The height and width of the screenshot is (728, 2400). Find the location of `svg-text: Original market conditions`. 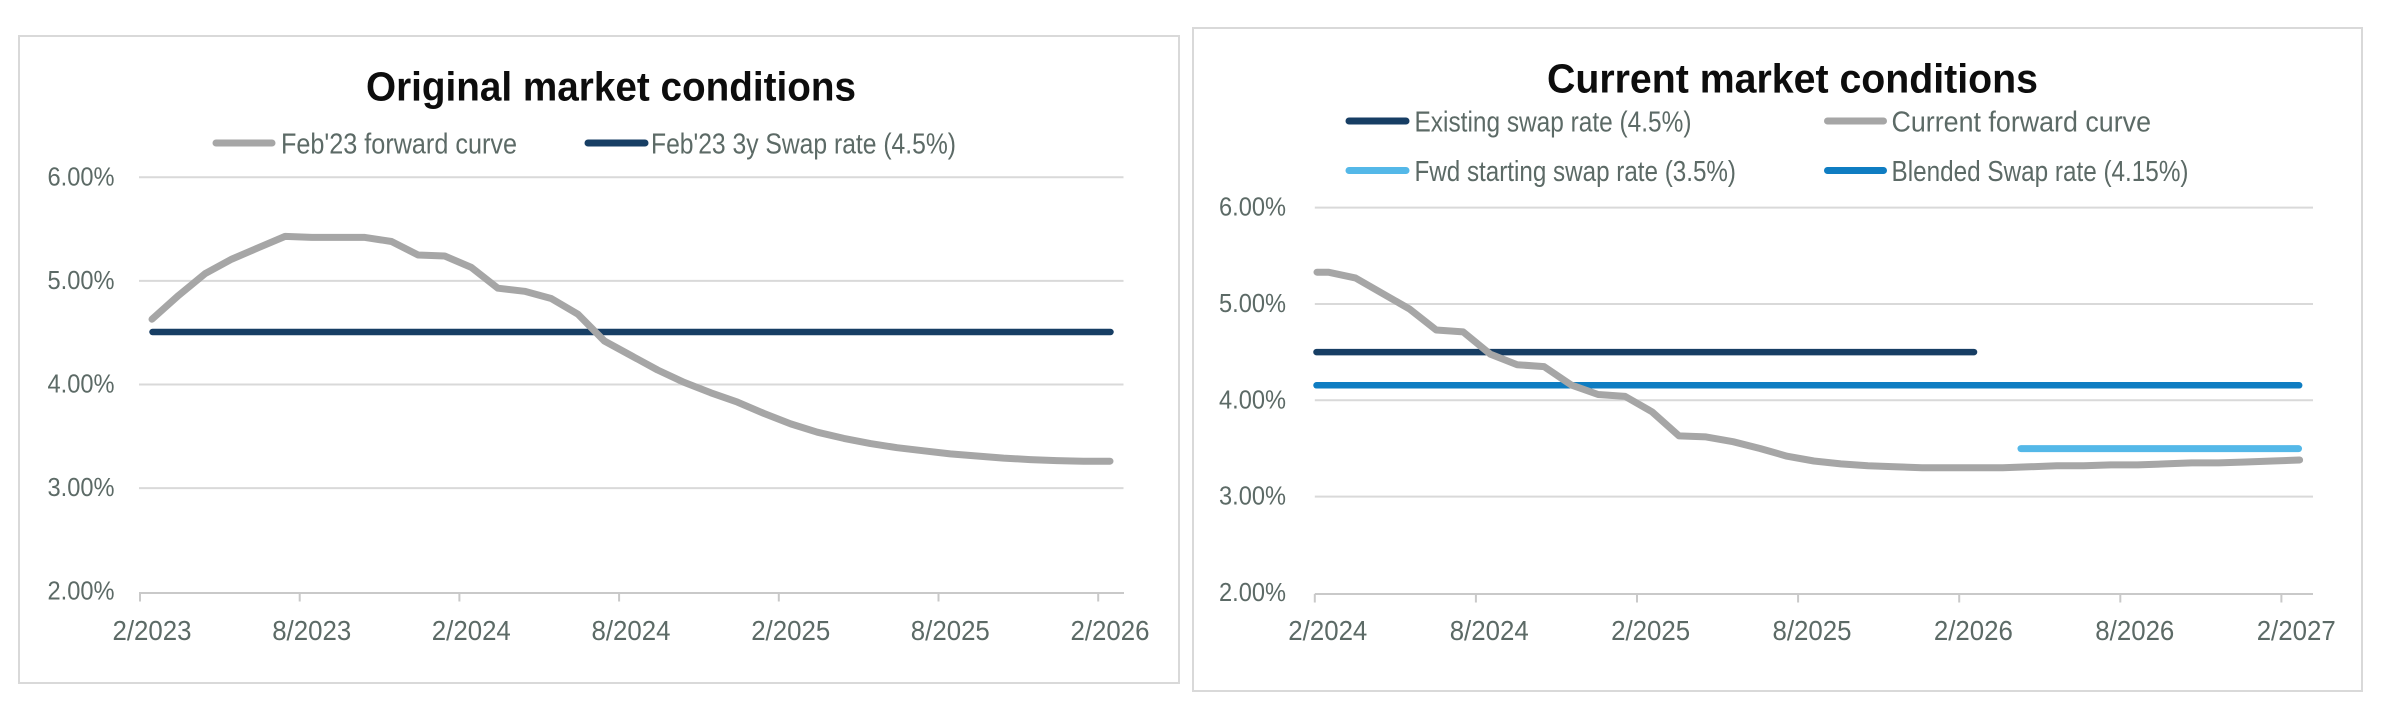

svg-text: Original market conditions is located at coordinates (611, 87).